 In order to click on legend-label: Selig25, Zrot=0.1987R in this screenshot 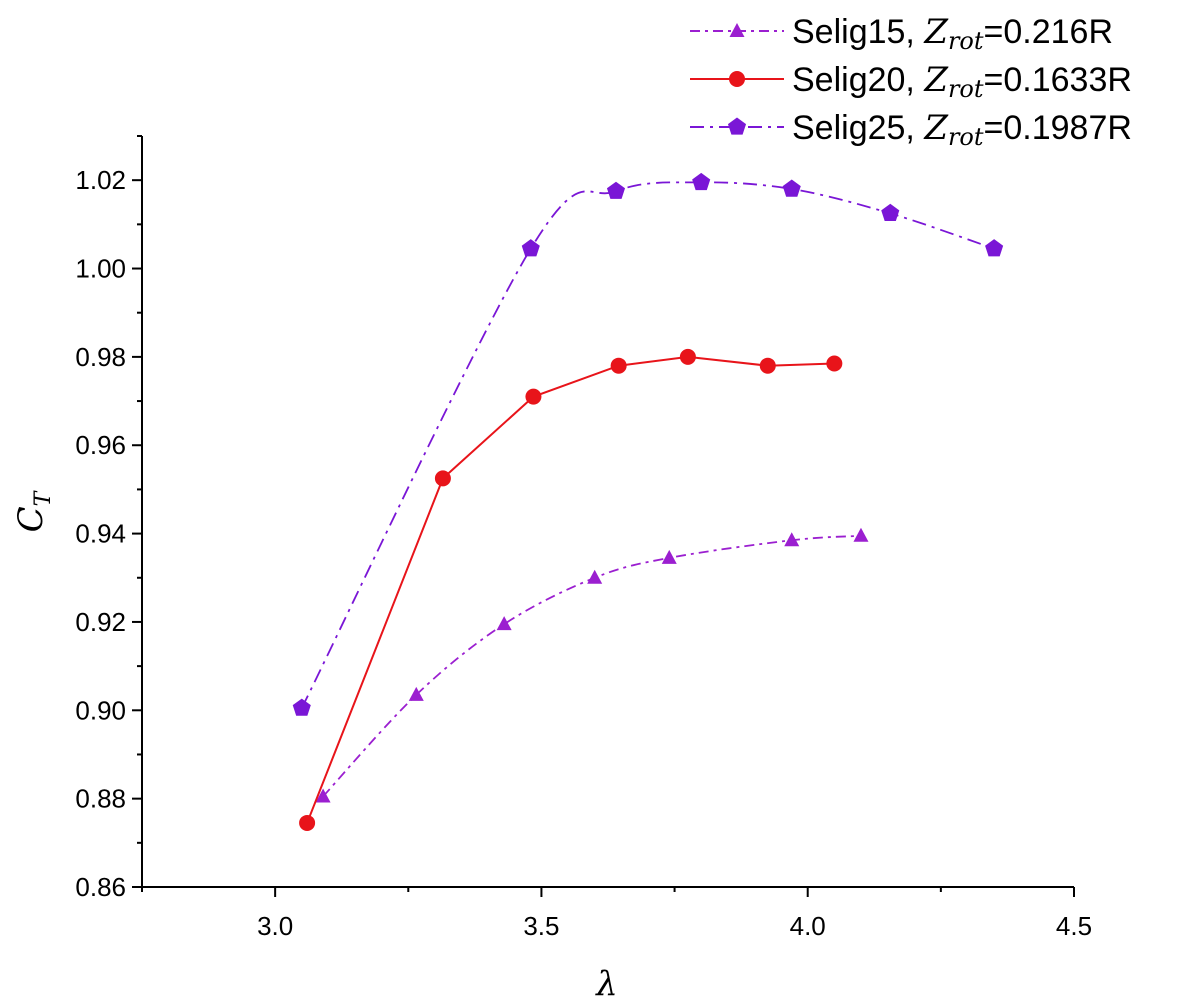, I will do `click(962, 129)`.